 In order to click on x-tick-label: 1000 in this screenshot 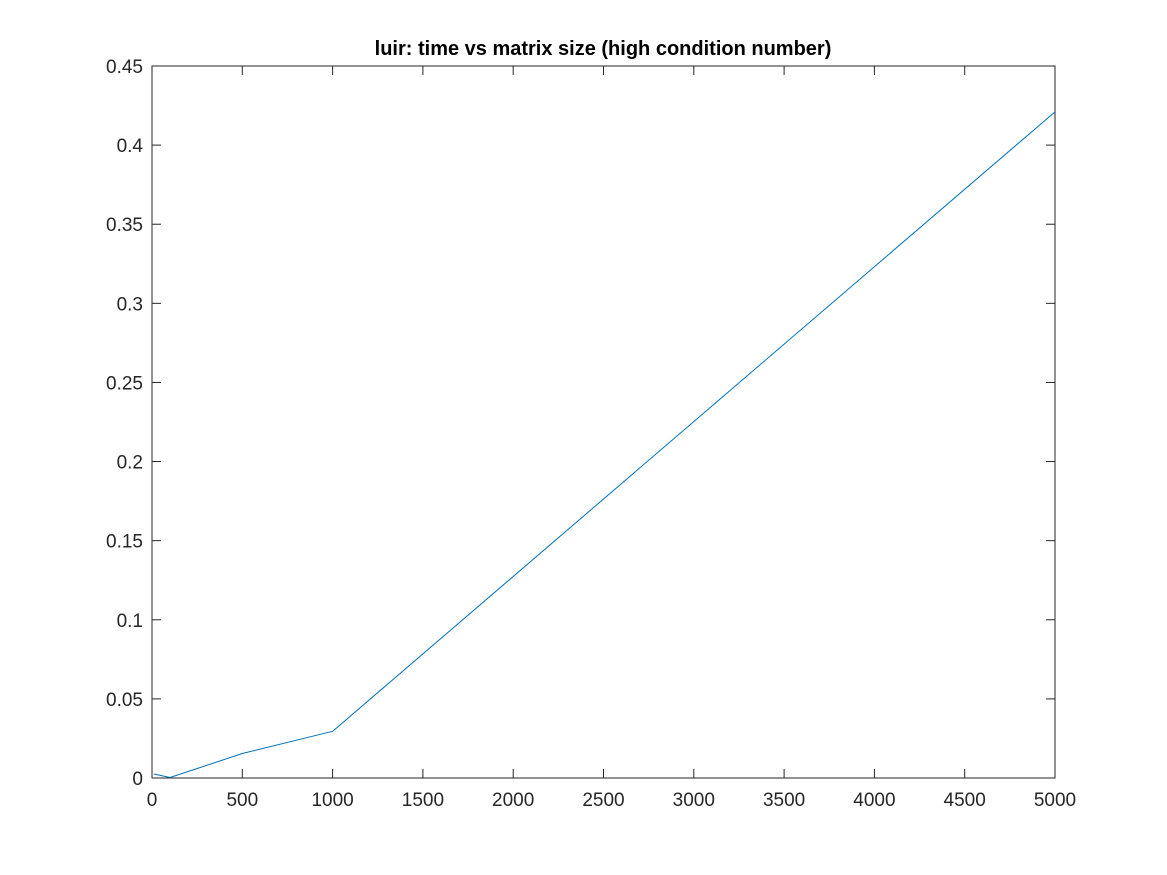, I will do `click(332, 800)`.